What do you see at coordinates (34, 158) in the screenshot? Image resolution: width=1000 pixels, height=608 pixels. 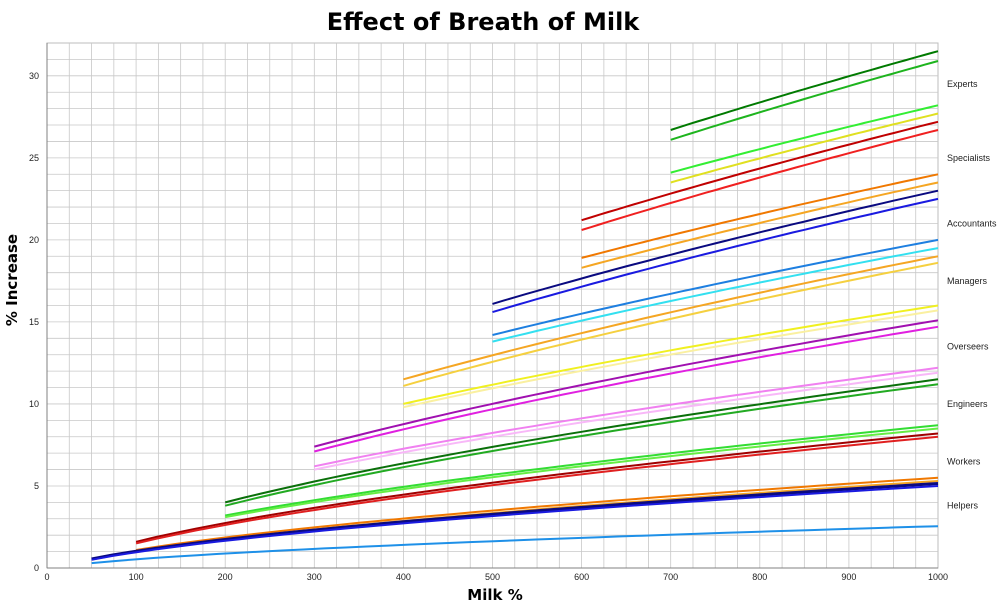 I see `y-tick-label: 25` at bounding box center [34, 158].